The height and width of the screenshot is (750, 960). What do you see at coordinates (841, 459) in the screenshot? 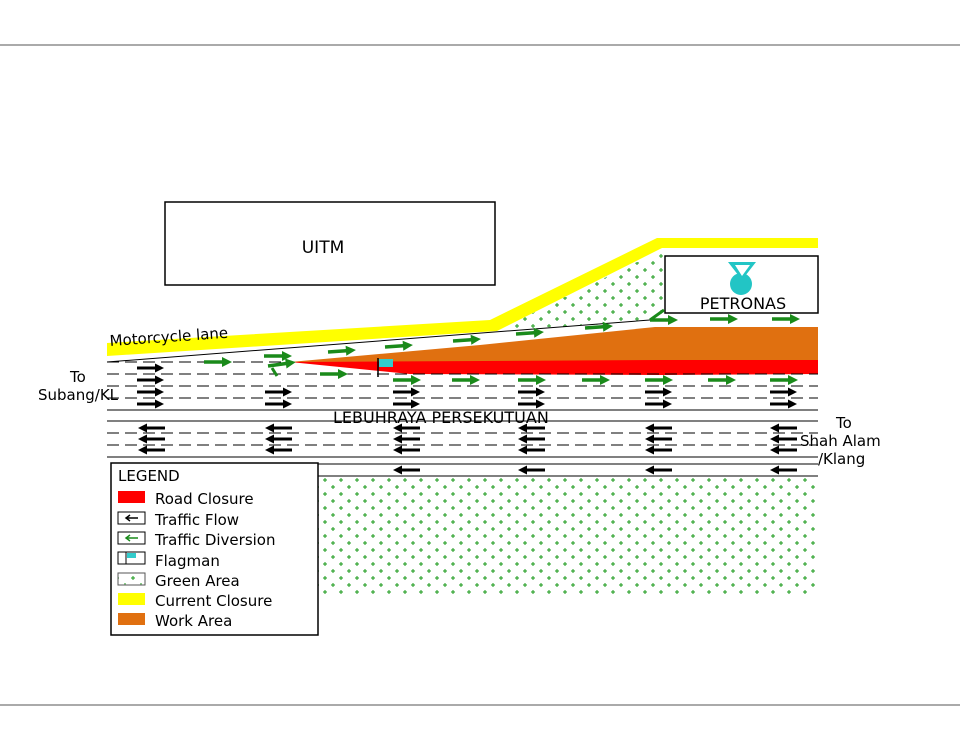
I see `klang-label: /Klang` at bounding box center [841, 459].